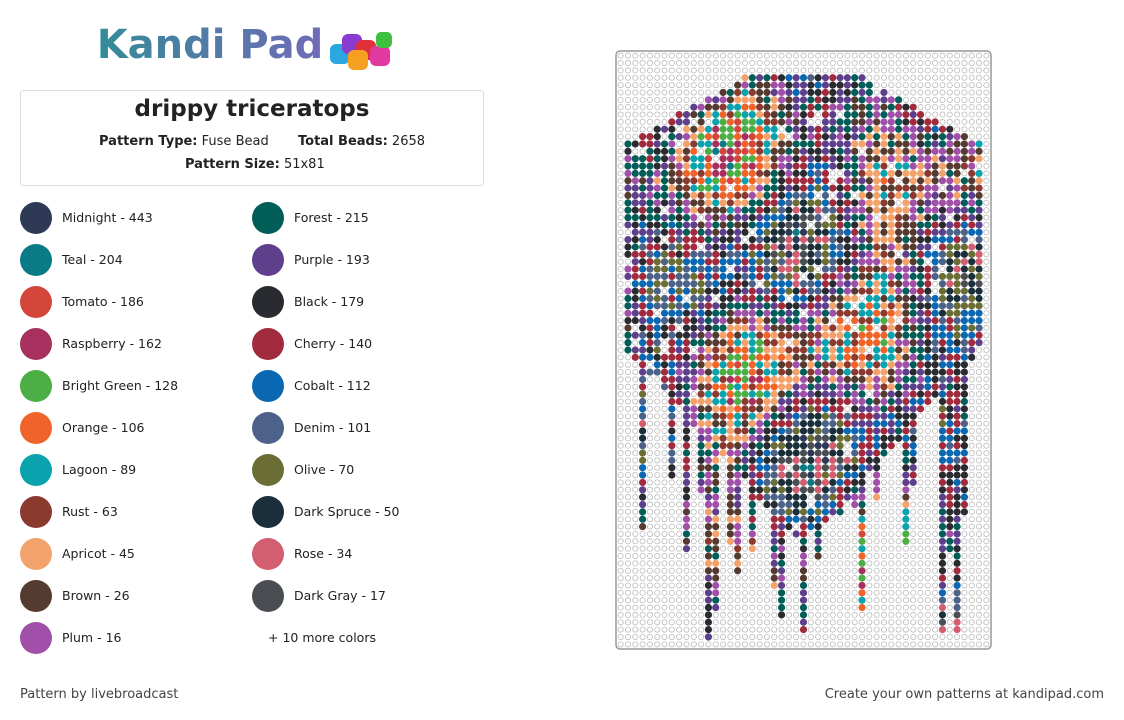 The width and height of the screenshot is (1124, 720). I want to click on more-colors: + 10 more colors, so click(322, 637).